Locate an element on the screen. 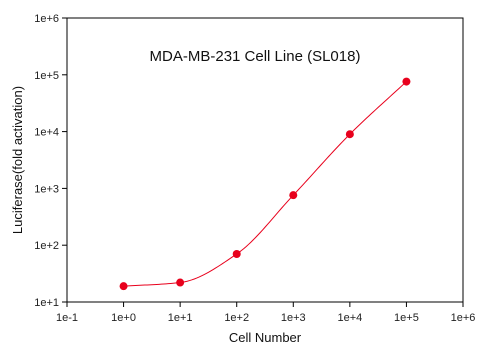 This screenshot has width=484, height=350. y-tick-label: 1e+2 is located at coordinates (46, 246).